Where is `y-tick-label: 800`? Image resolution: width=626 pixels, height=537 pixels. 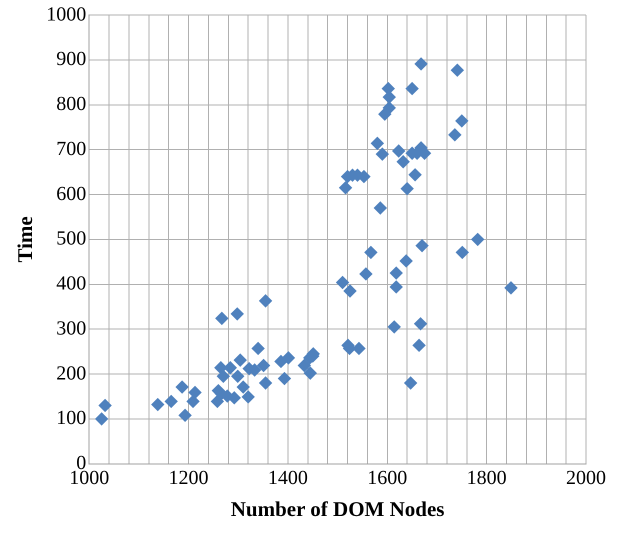 y-tick-label: 800 is located at coordinates (71, 104).